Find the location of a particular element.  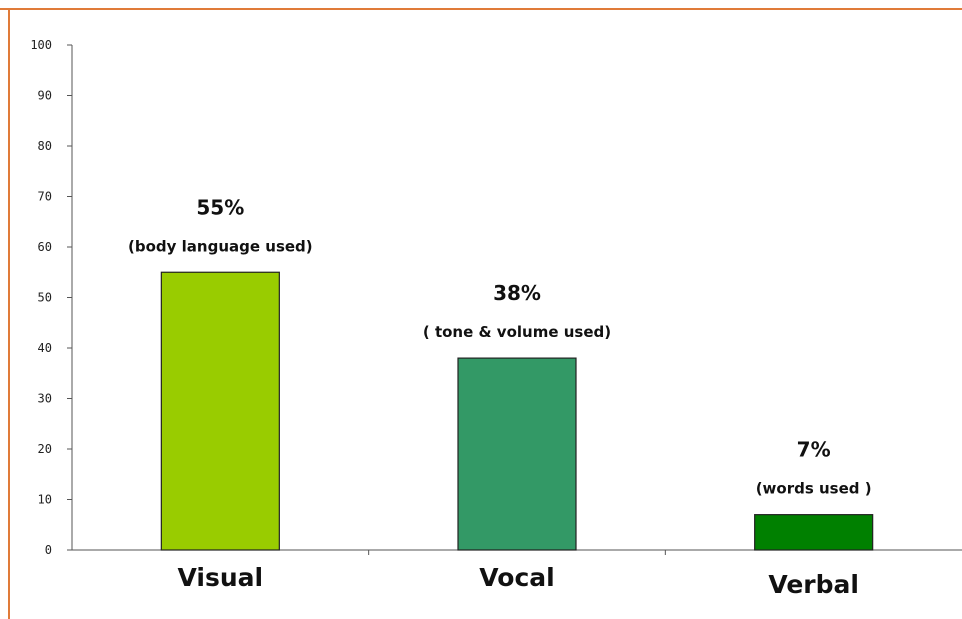

annotation-label: (words used ) is located at coordinates (814, 489).